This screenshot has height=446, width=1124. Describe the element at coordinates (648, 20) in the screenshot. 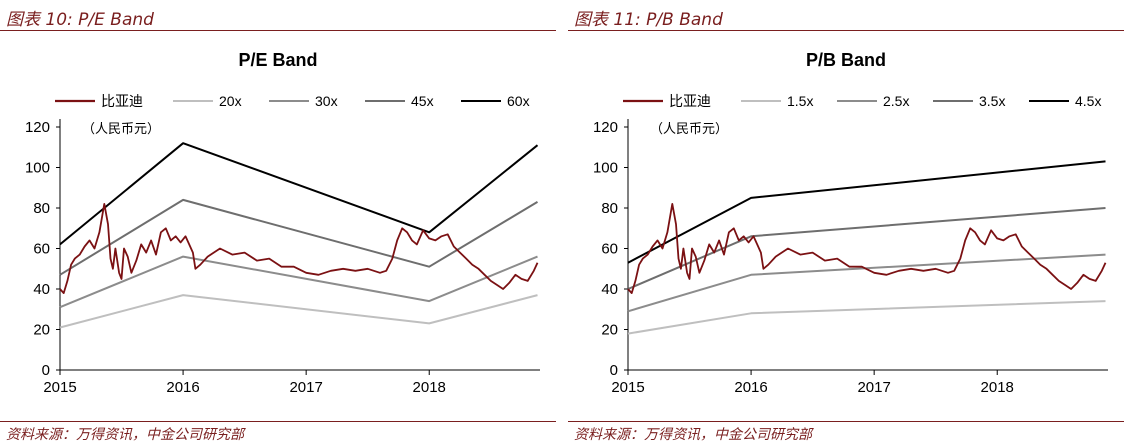

I see `figure-title: 图表 11: P/B Band` at that location.